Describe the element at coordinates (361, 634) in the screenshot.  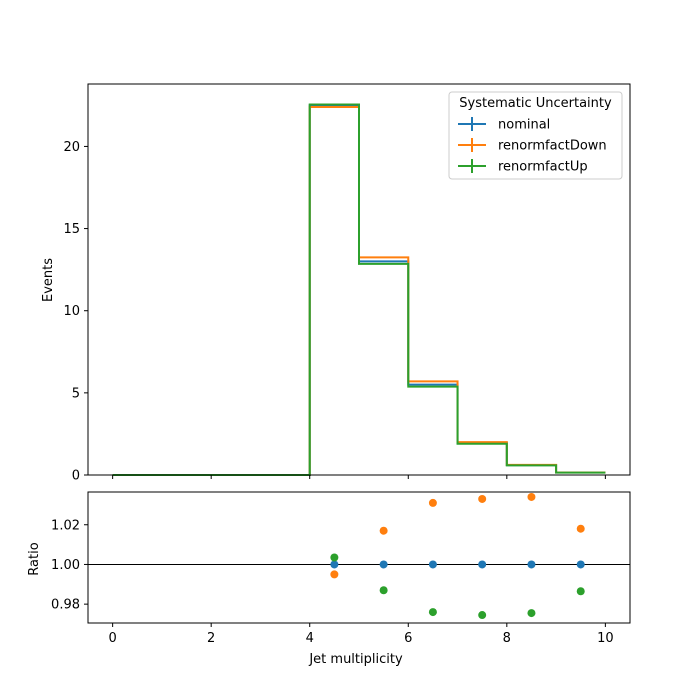
I see `ratio-x-ticks: 0 2 4 6 8 10` at that location.